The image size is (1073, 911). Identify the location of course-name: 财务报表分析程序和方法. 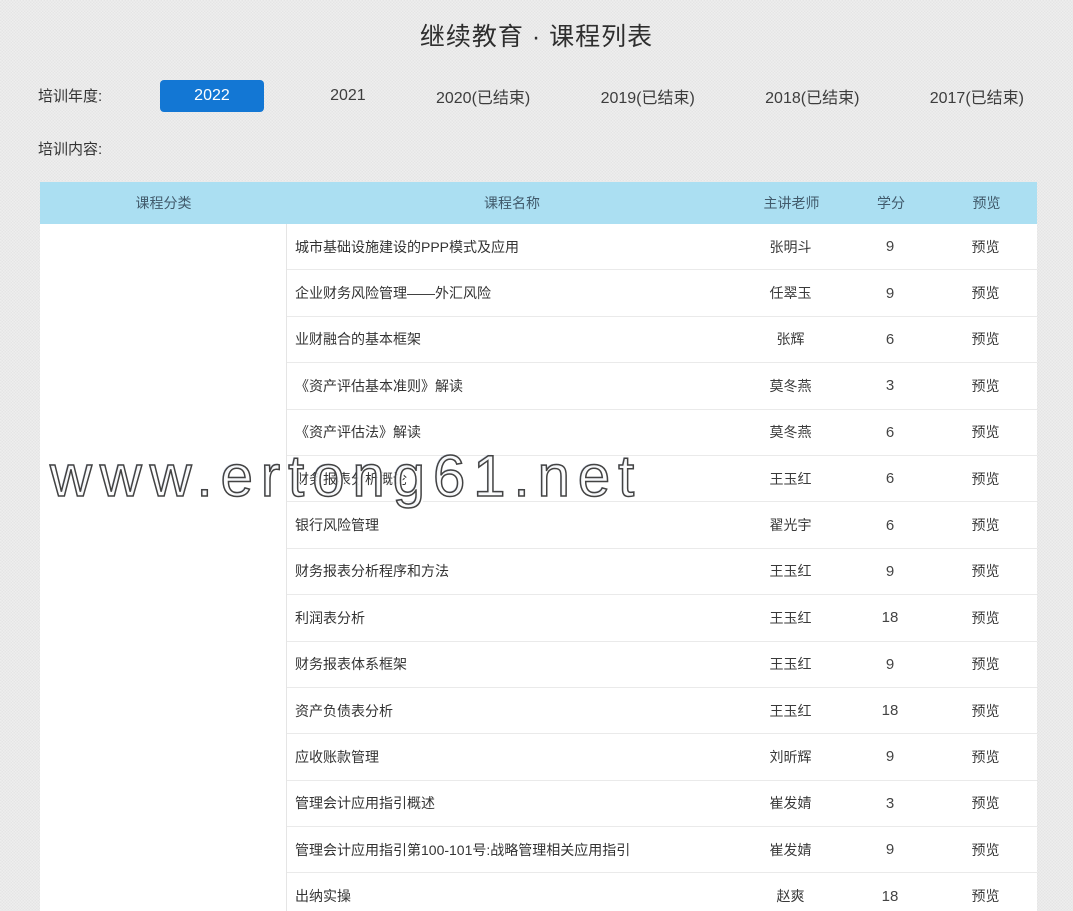
(372, 571).